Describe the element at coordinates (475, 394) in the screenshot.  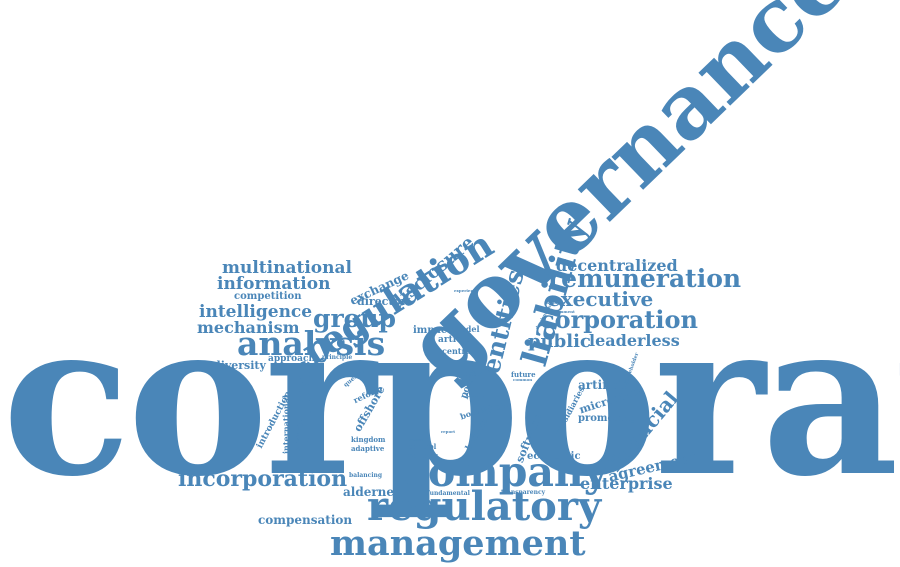
I see `word-cost: cost` at that location.